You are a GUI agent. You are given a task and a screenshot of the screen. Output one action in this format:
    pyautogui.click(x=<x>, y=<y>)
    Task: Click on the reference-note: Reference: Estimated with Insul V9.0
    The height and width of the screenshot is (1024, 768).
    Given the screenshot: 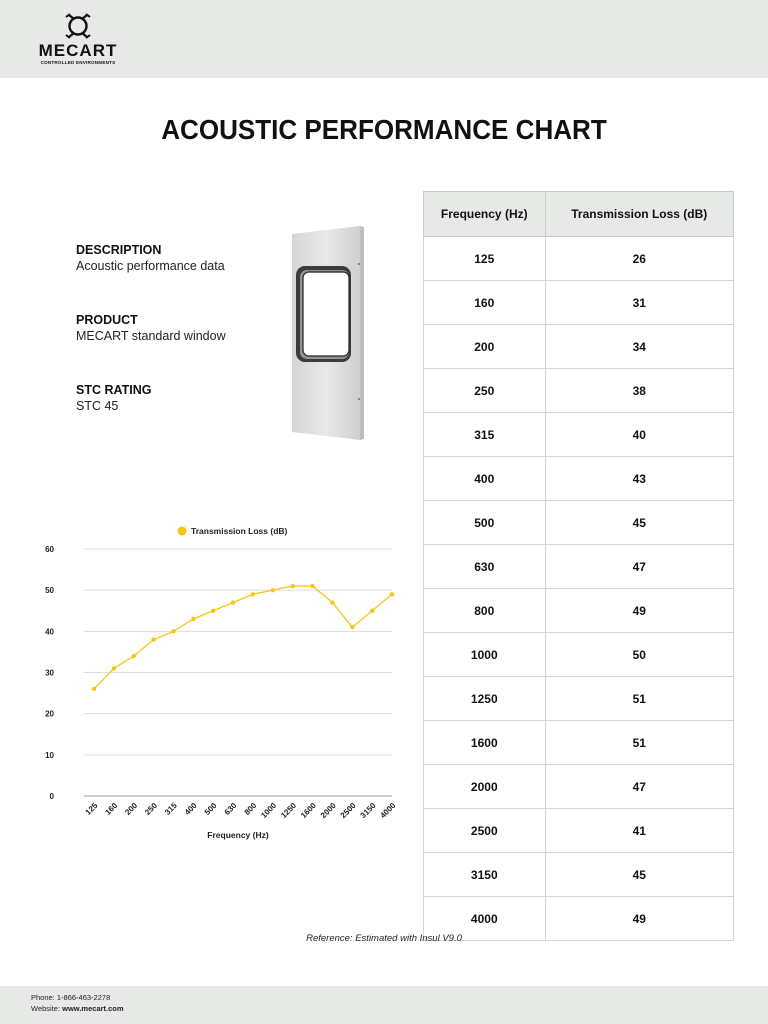 What is the action you would take?
    pyautogui.click(x=384, y=938)
    